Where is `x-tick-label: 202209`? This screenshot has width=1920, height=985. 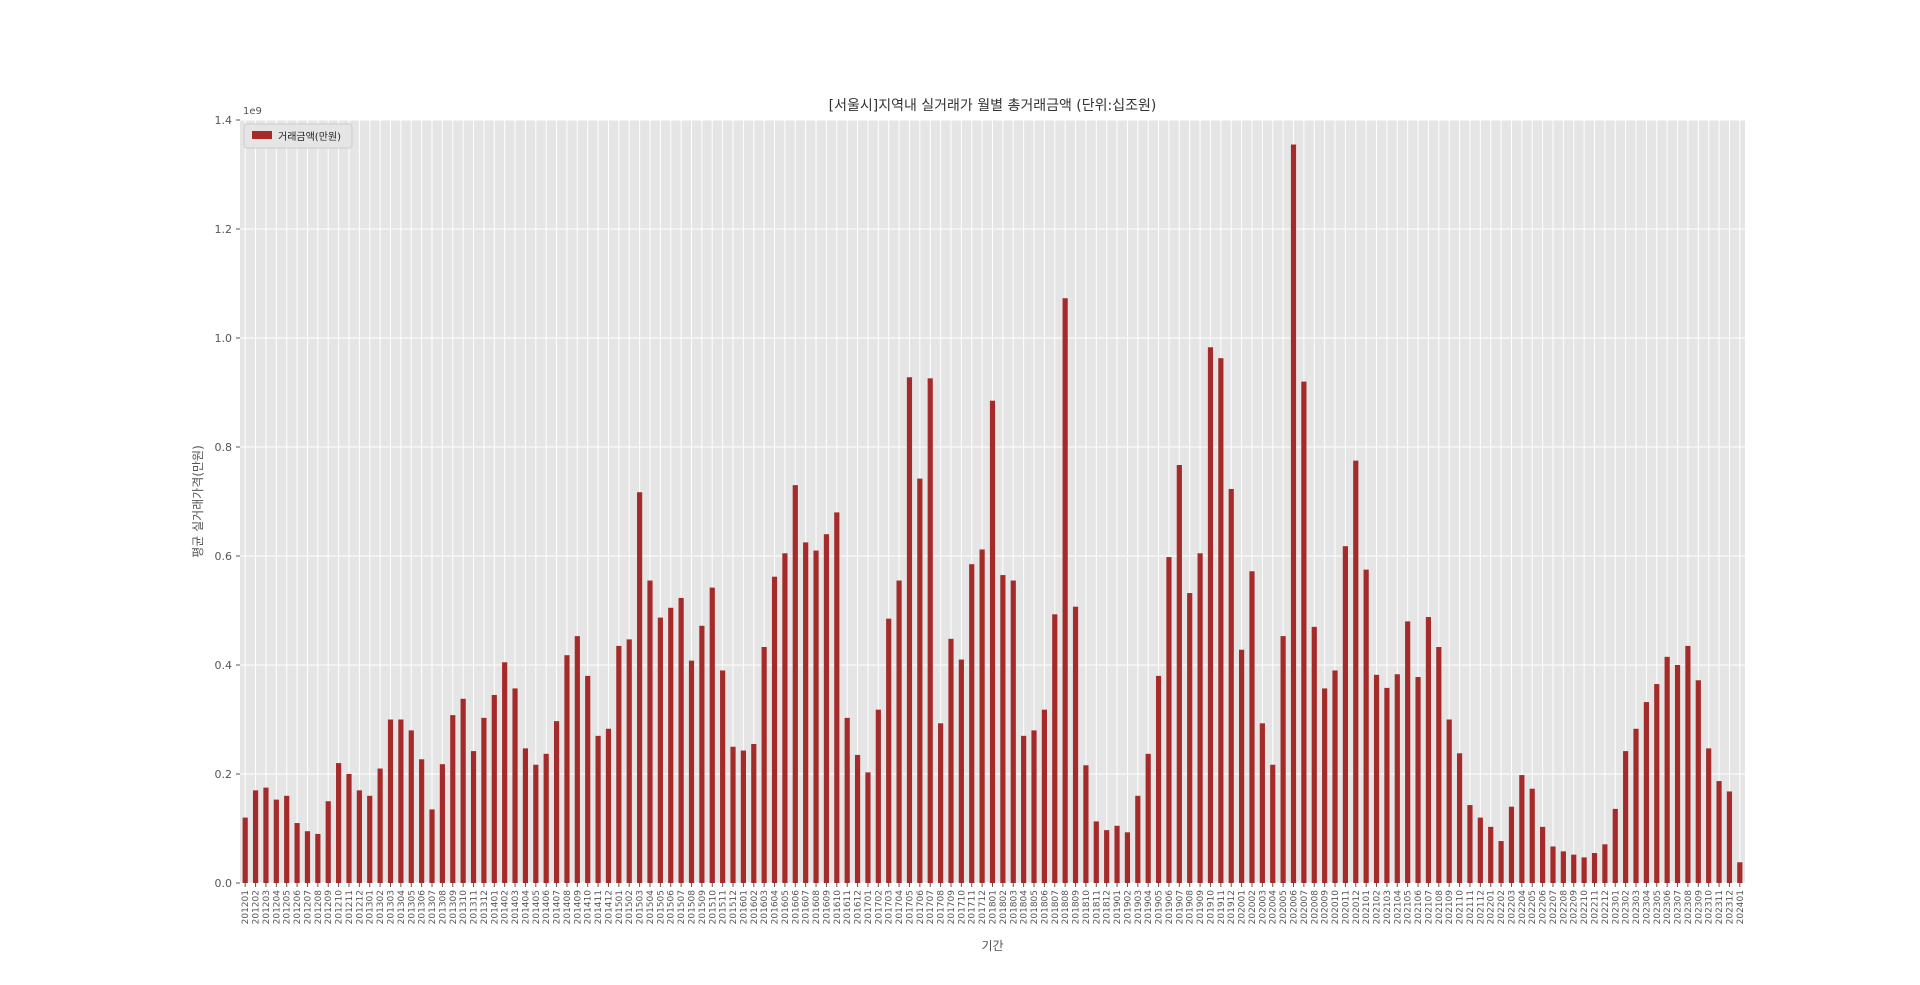 x-tick-label: 202209 is located at coordinates (1575, 907).